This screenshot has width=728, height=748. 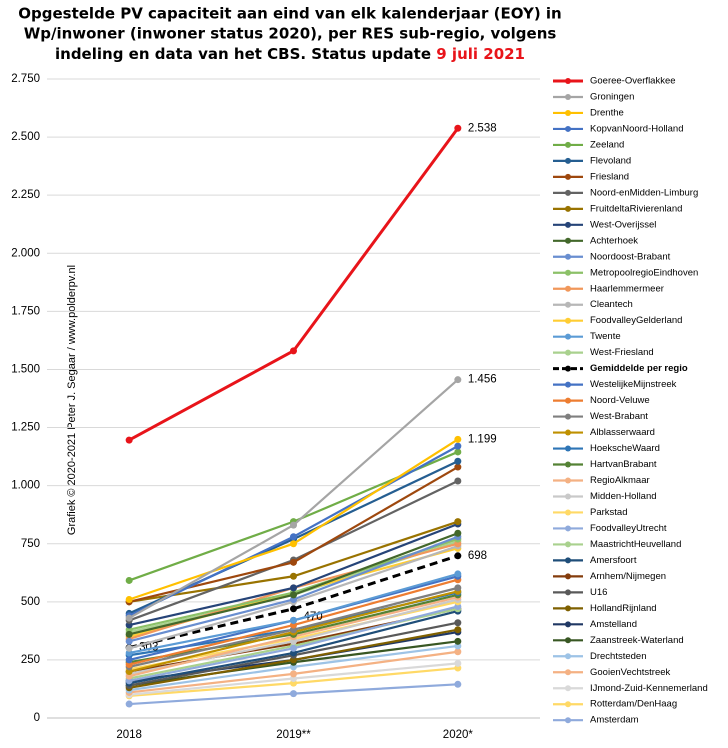 I want to click on legend-label: HollandRijnland, so click(x=623, y=608).